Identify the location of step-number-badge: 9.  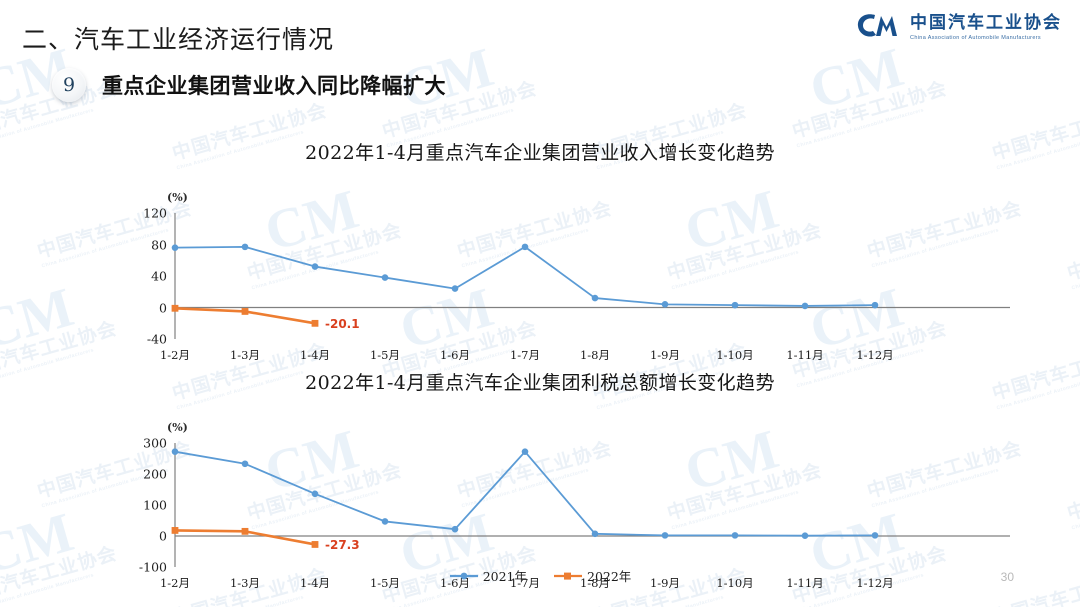
(69, 85).